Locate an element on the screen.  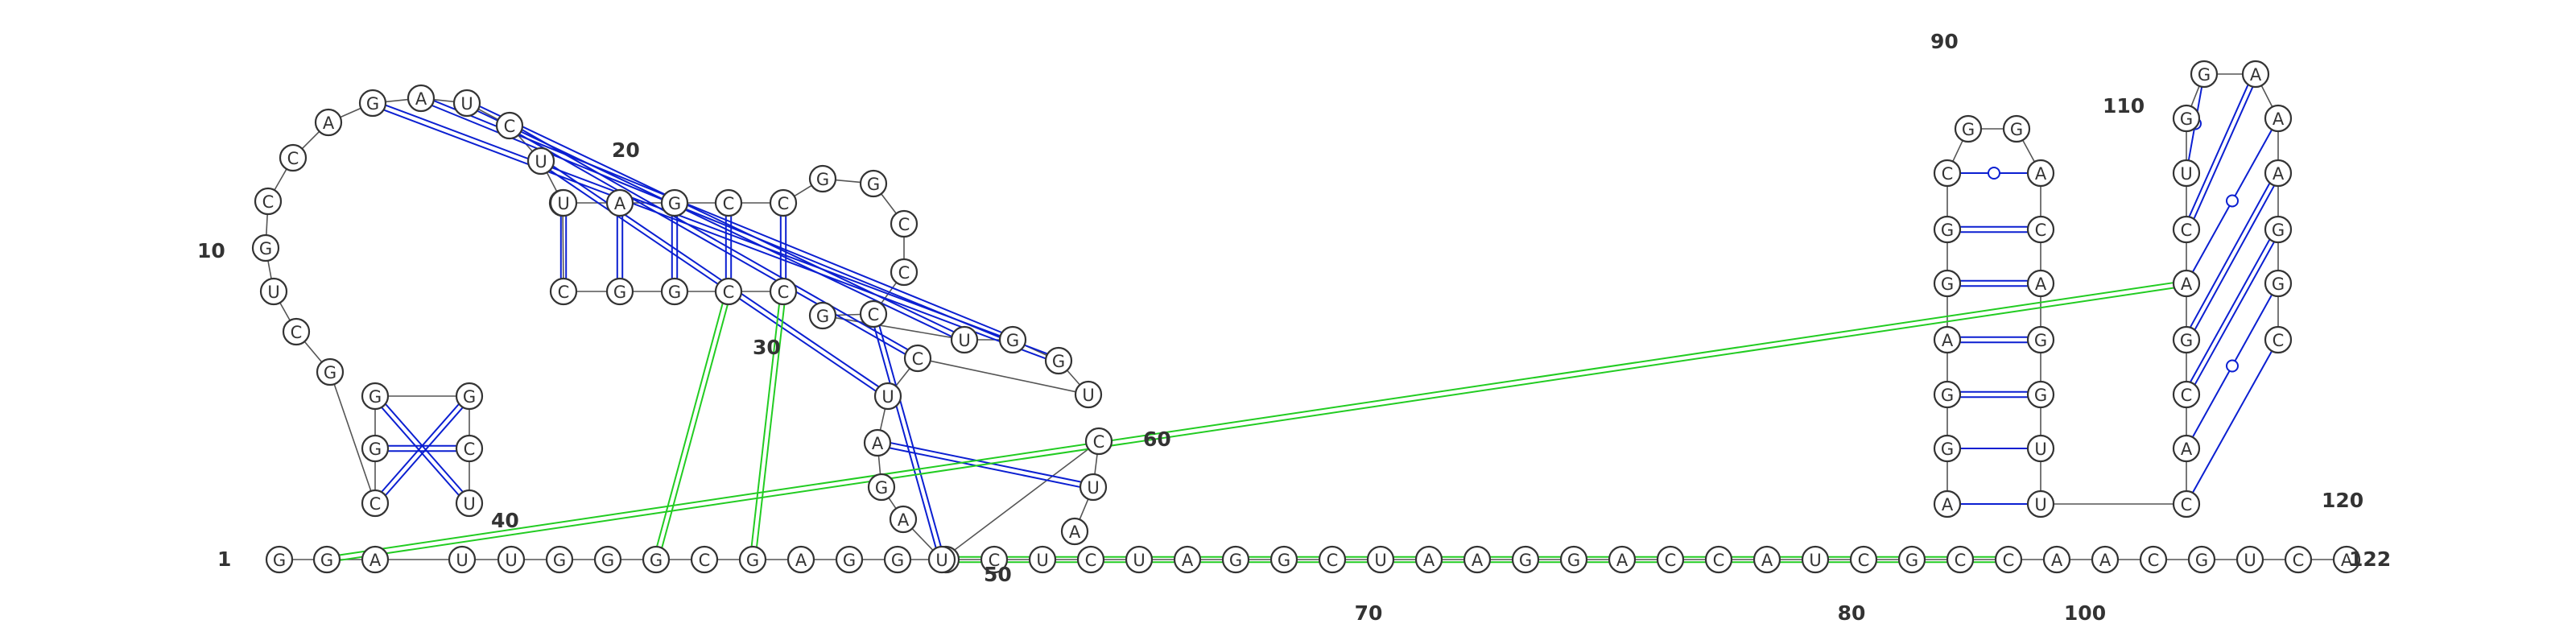
gu-pair-marker is located at coordinates (1994, 173).